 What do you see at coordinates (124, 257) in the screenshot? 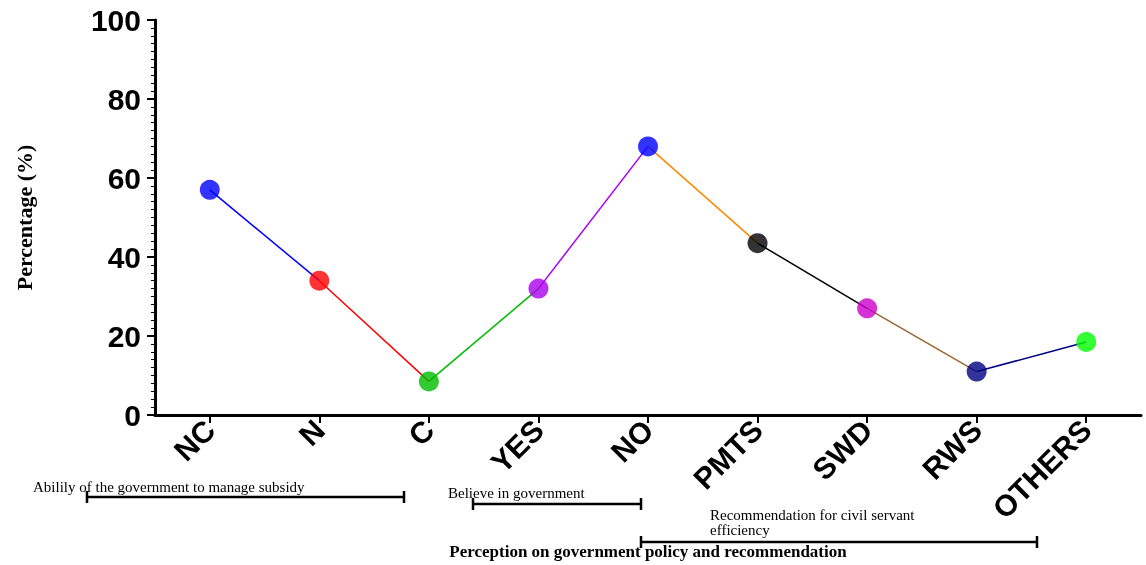
I see `y-tick-label: 40` at bounding box center [124, 257].